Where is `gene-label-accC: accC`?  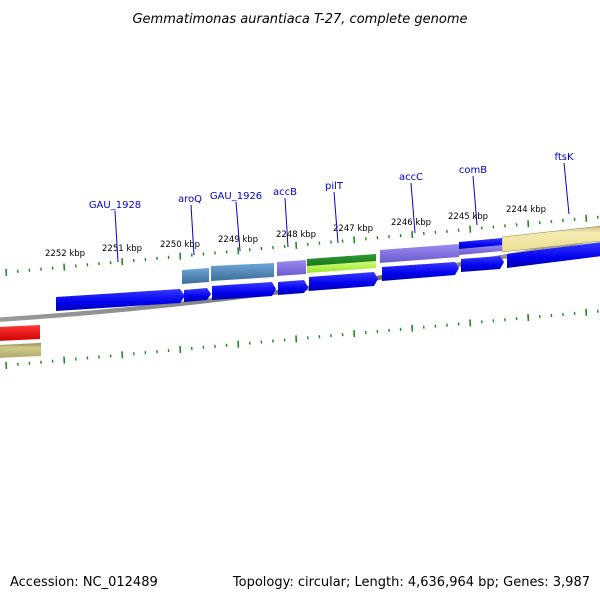
gene-label-accC: accC is located at coordinates (411, 177).